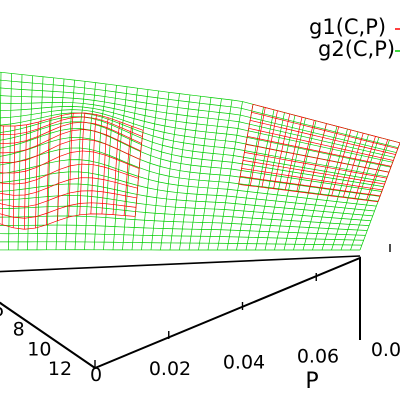  Describe the element at coordinates (244, 363) in the screenshot. I see `x-tick-label: 0.04` at that location.